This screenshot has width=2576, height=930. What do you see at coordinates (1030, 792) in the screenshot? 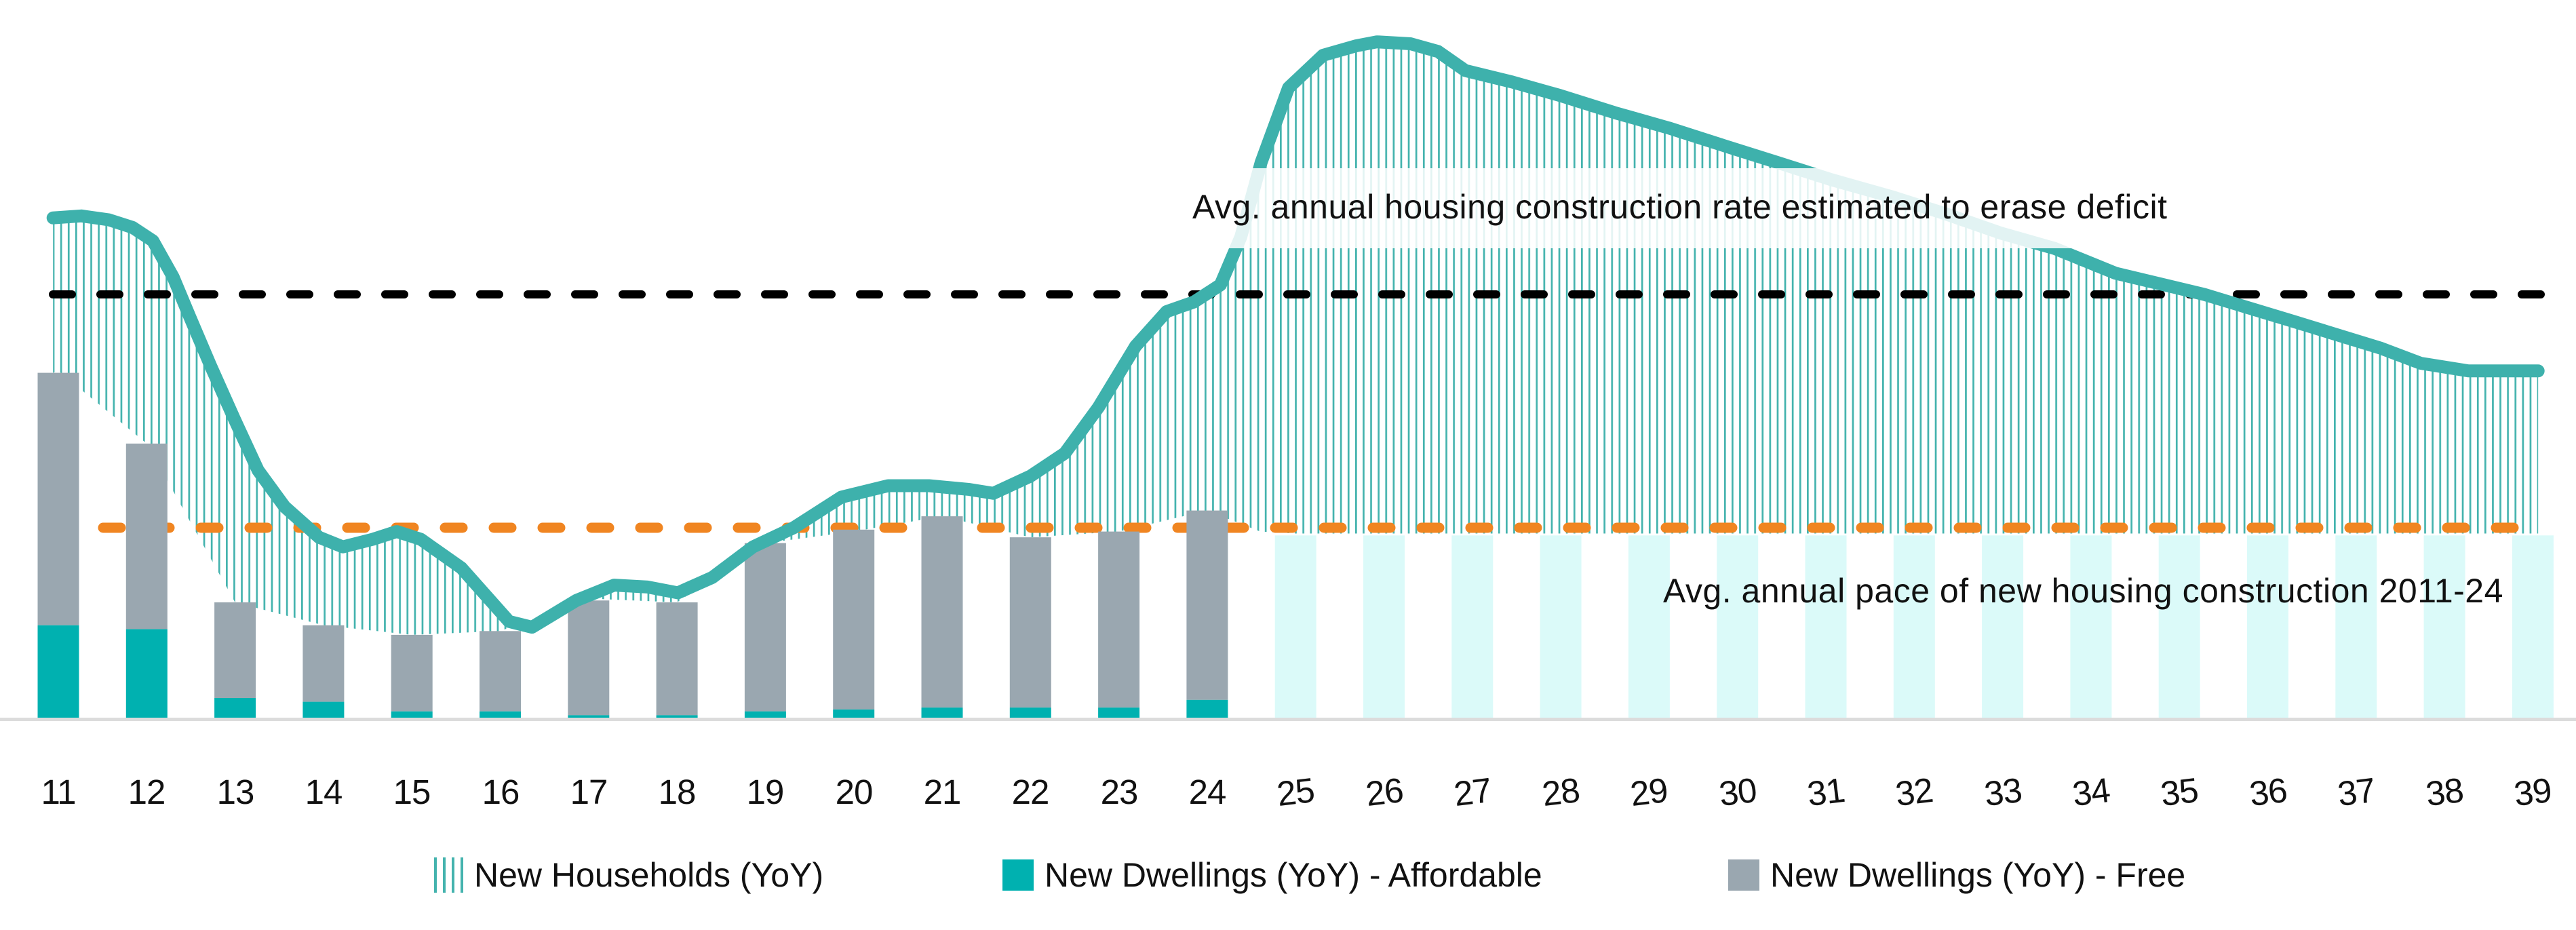
I see `x-label-22: 22` at bounding box center [1030, 792].